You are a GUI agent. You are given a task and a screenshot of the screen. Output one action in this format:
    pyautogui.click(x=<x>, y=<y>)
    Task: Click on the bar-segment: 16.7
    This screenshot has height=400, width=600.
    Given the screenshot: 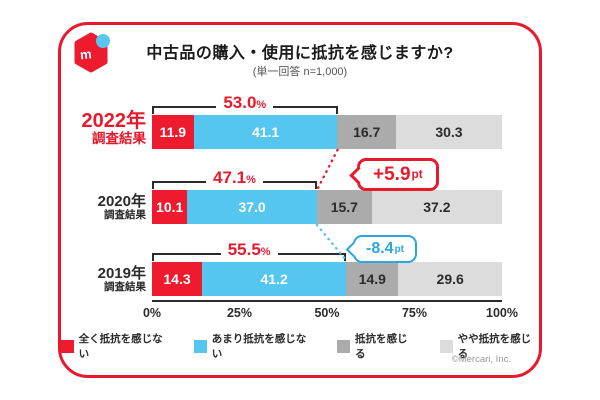 What is the action you would take?
    pyautogui.click(x=366, y=132)
    